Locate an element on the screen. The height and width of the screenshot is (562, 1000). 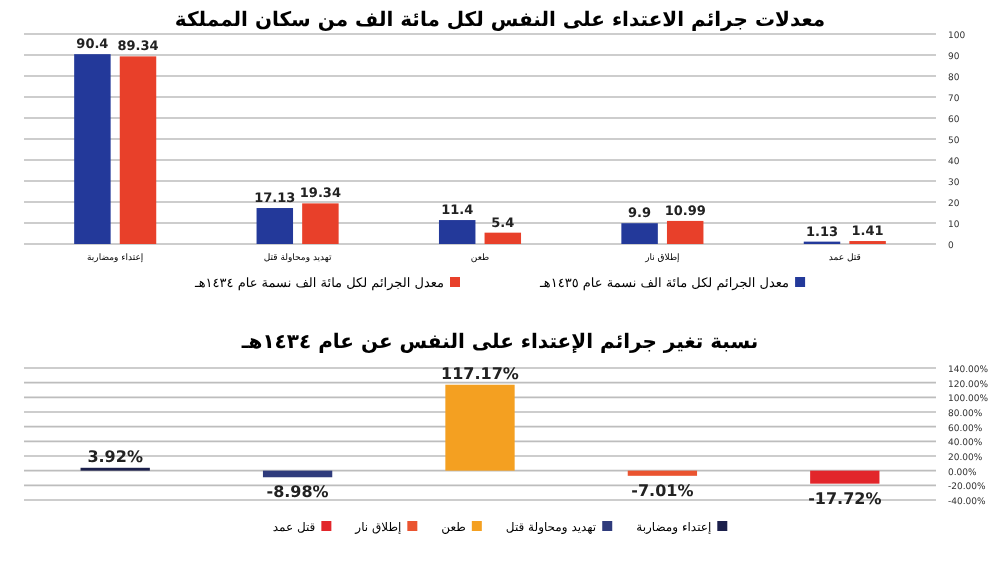
chart-title: نسبة تغير جرائم الإعتداء على النفس عن عام ١٤٣٤هـ is located at coordinates (499, 343).